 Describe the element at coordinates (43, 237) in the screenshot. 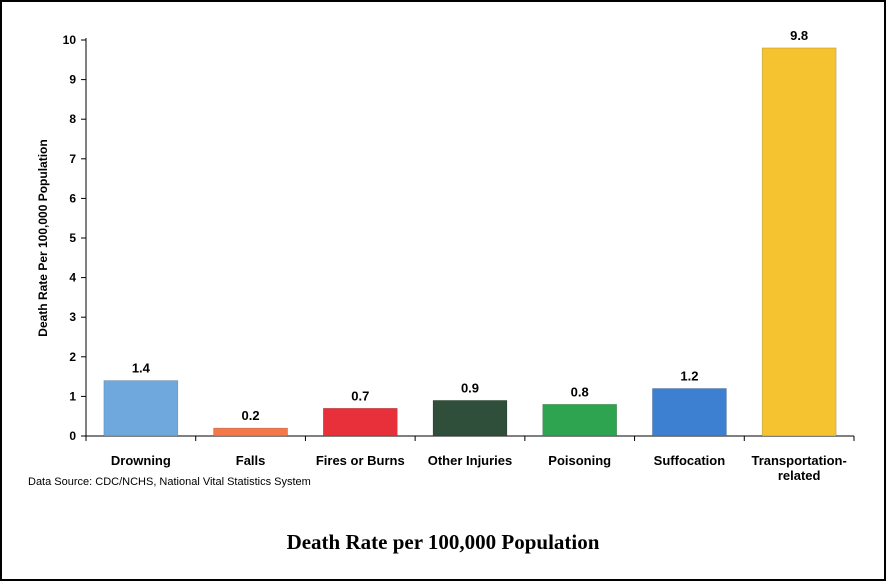

I see `y-axis-title: Death Rate Per 100,000 Population` at that location.